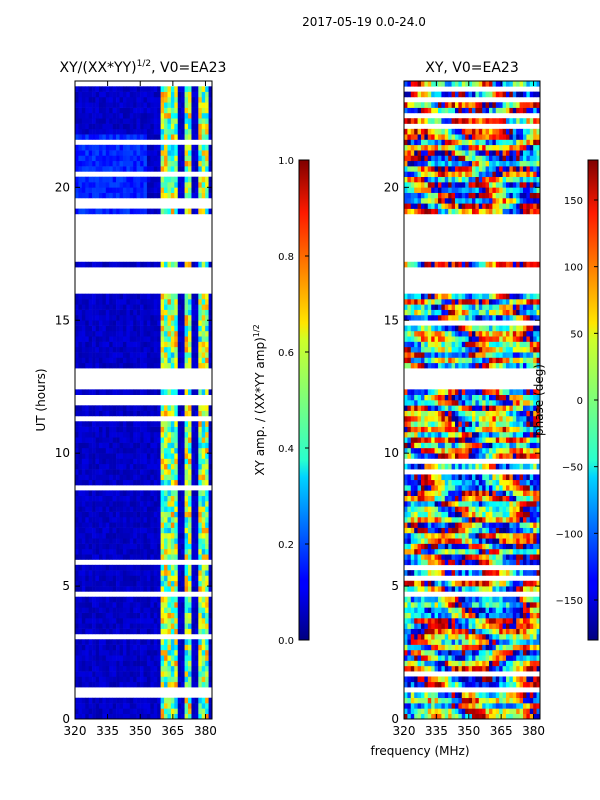  I want to click on y-tick-label: 10, so click(62, 453).